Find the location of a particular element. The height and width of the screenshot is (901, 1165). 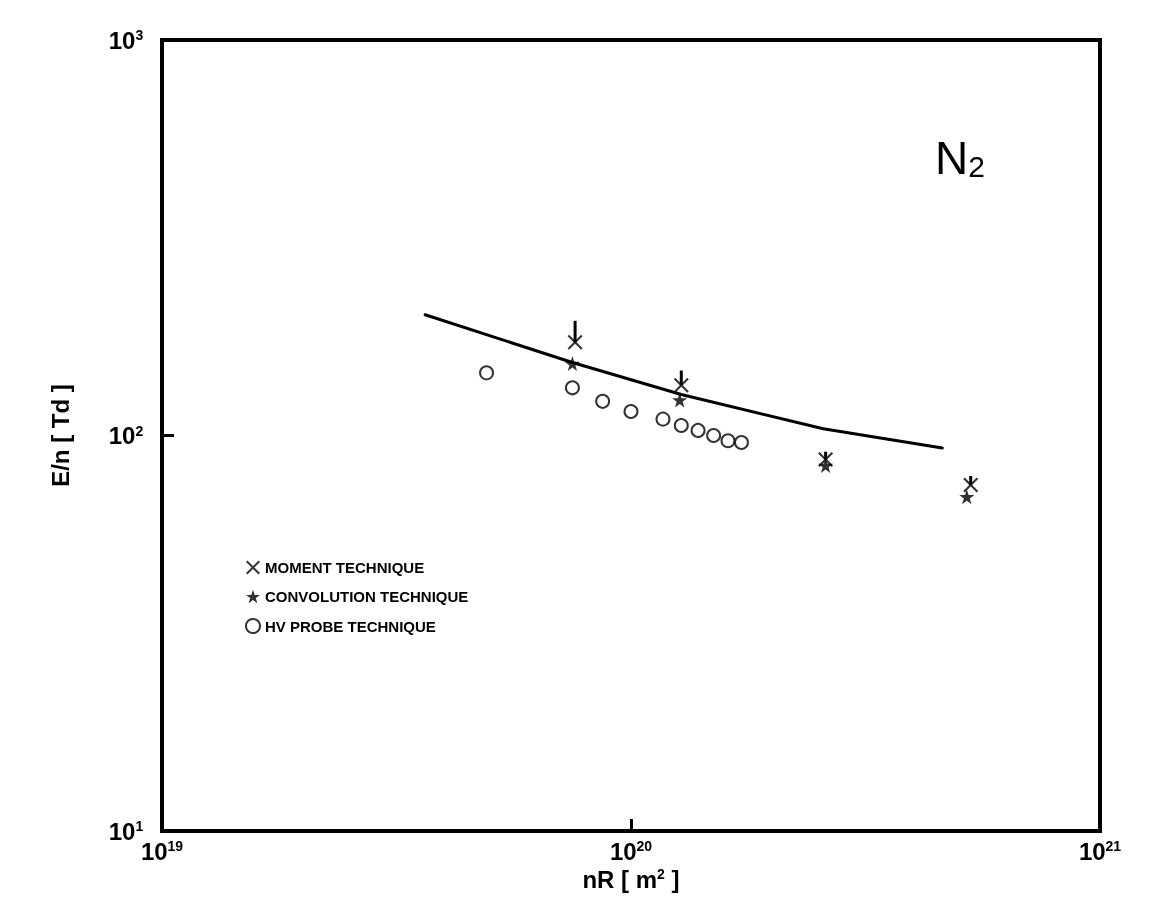

annotation: N2 is located at coordinates (960, 158).